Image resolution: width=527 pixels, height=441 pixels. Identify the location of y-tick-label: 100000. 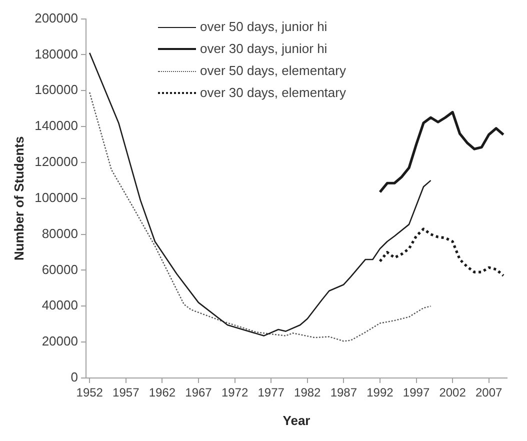
(56, 197).